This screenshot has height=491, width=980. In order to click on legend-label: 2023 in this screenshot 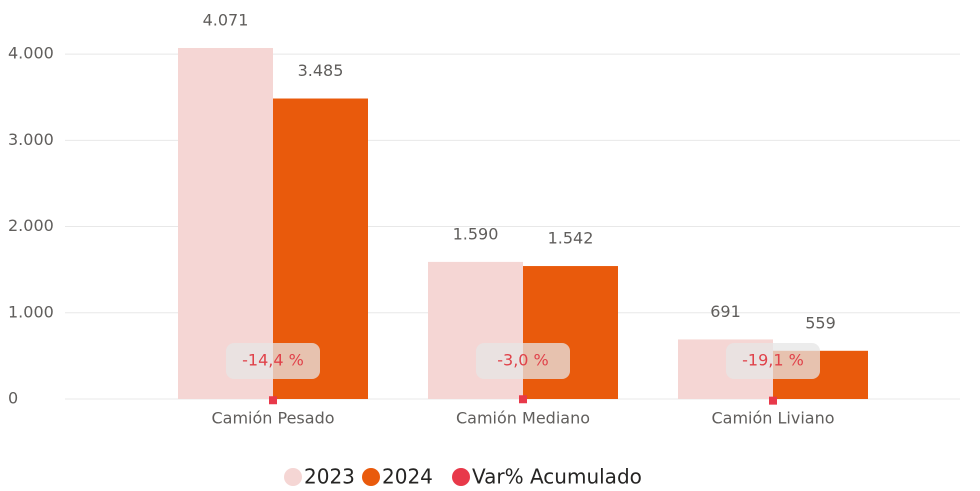, I will do `click(329, 477)`.